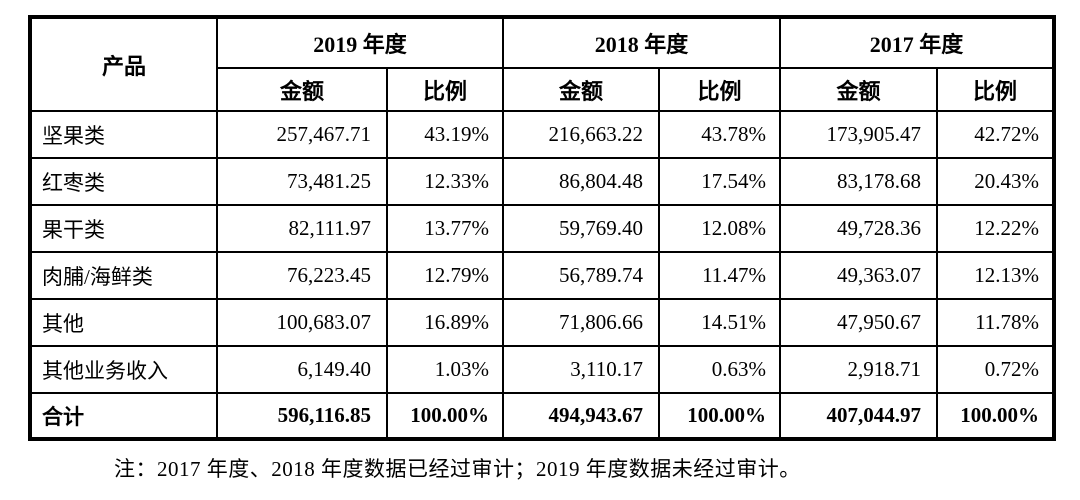  Describe the element at coordinates (996, 89) in the screenshot. I see `ratio-header-2017: 比例` at that location.